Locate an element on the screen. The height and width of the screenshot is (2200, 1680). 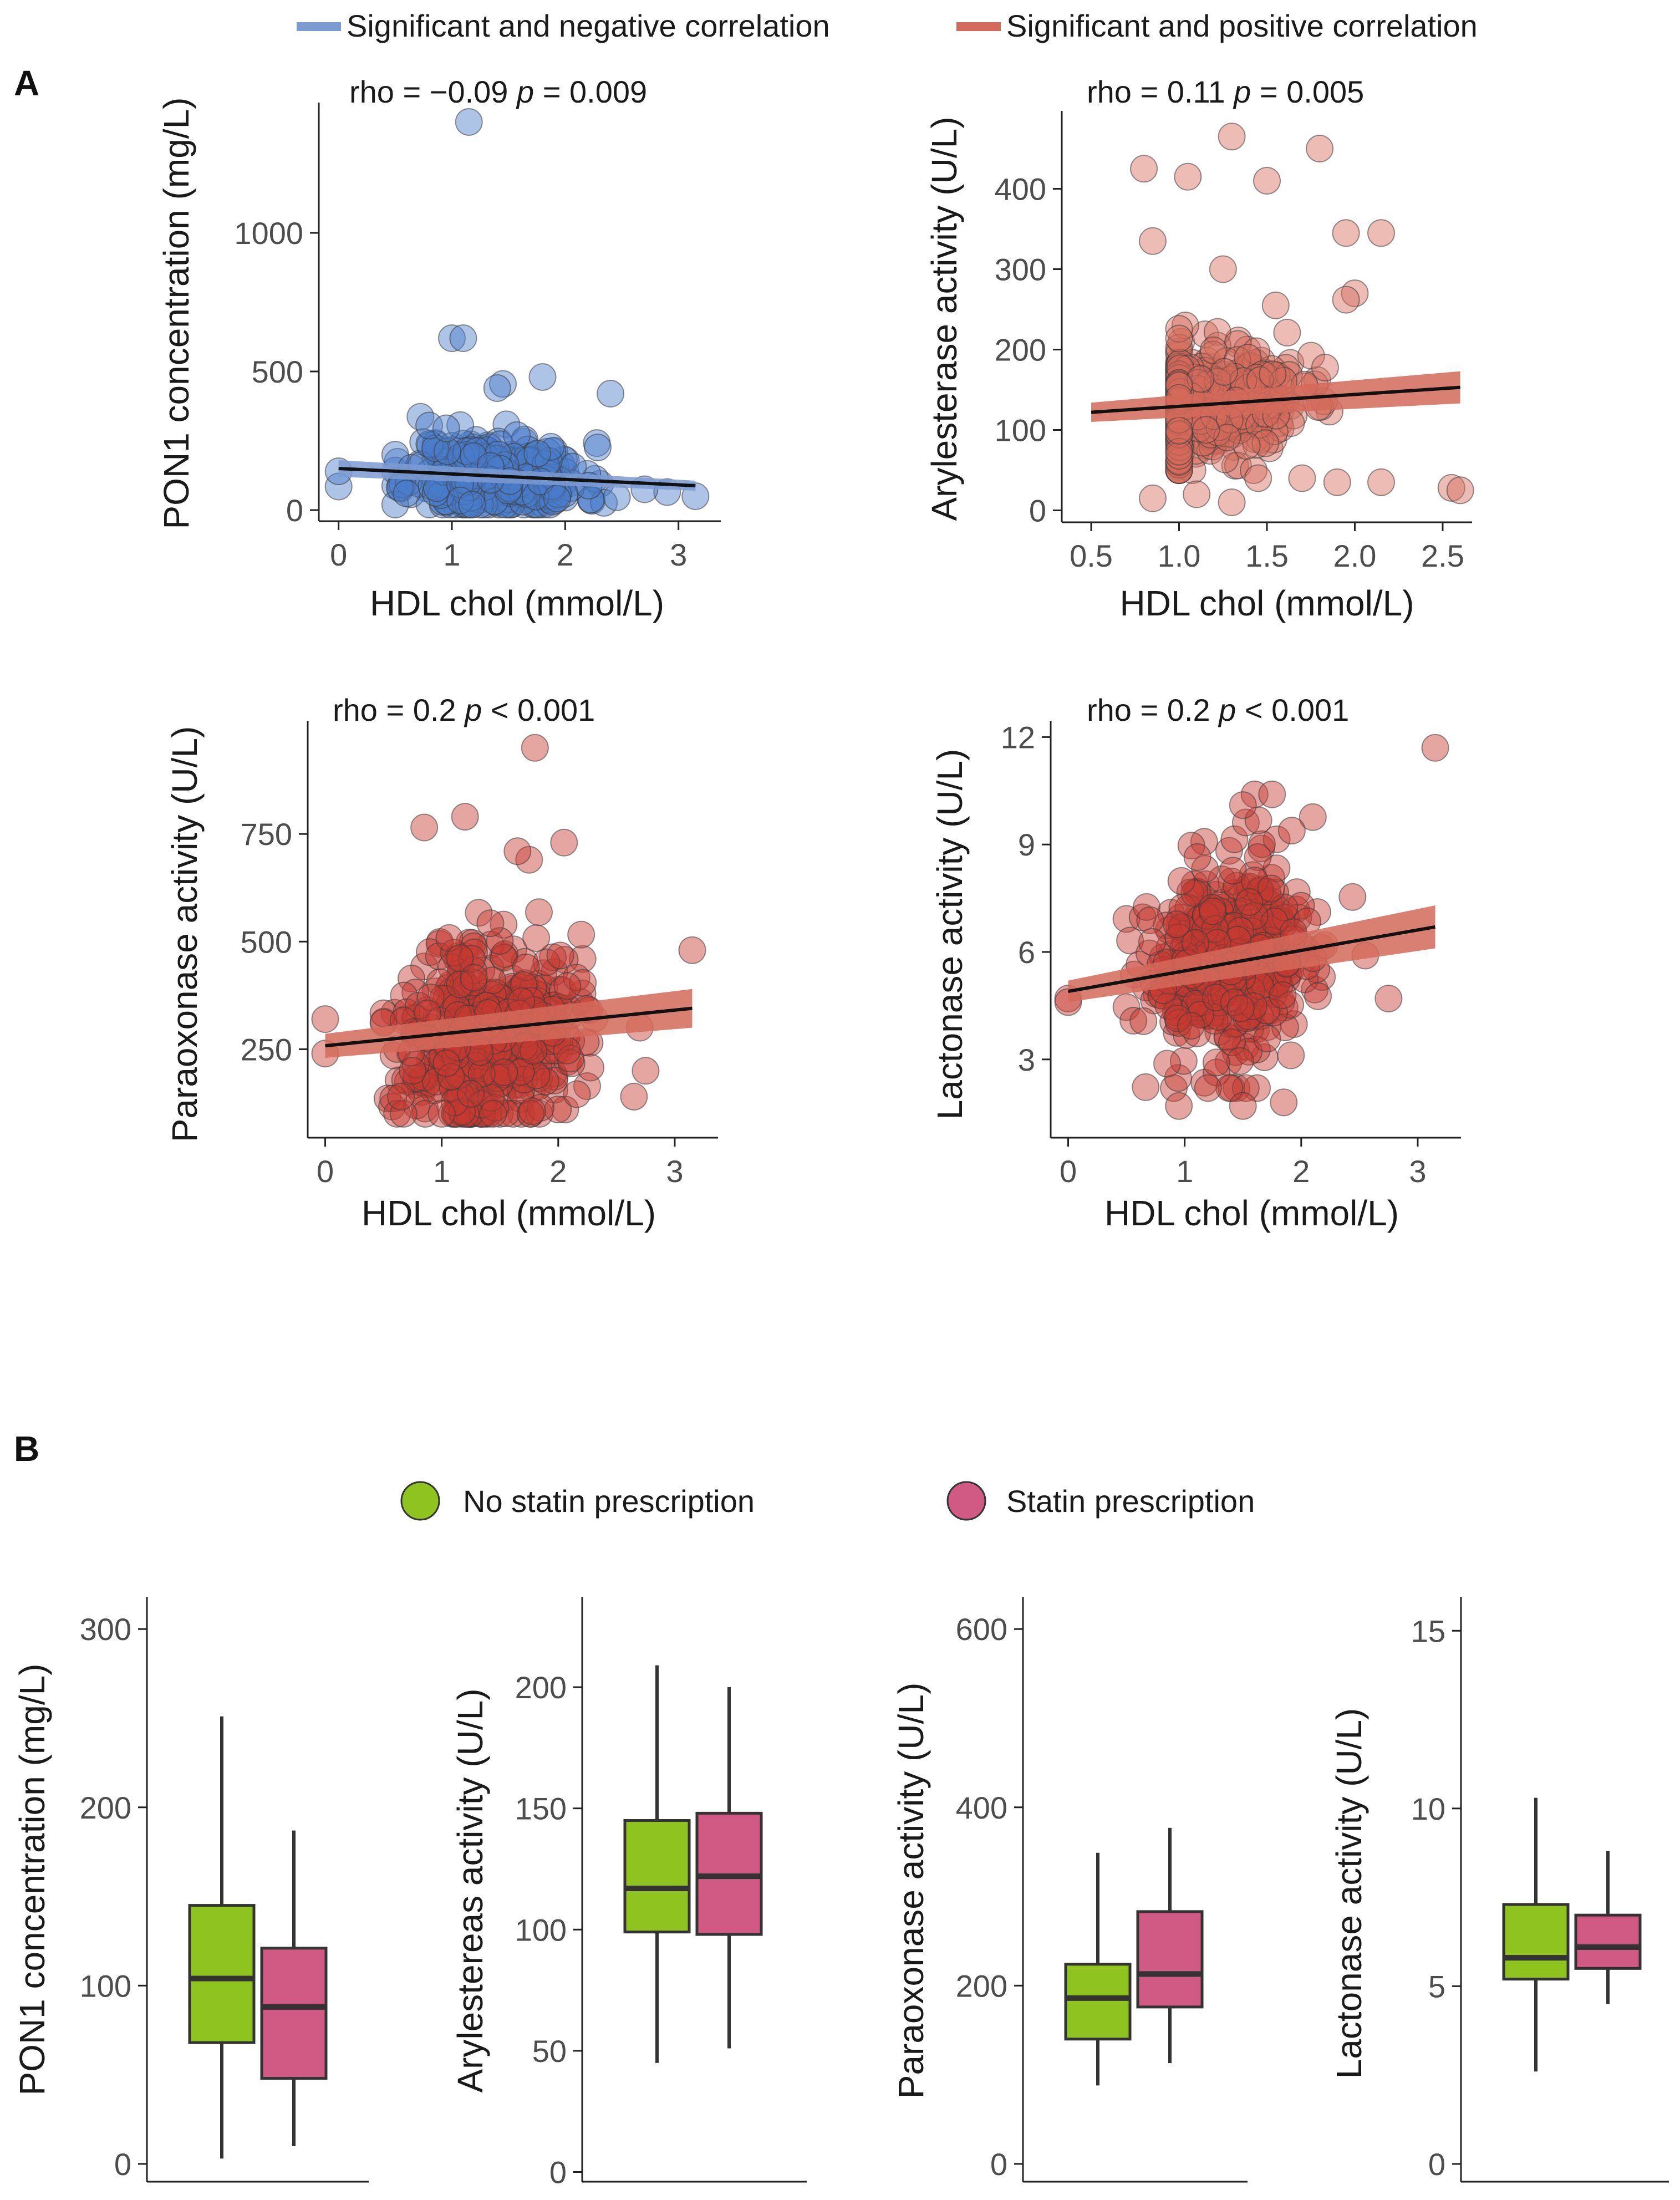
legend-no-statin-swatch is located at coordinates (420, 1501).